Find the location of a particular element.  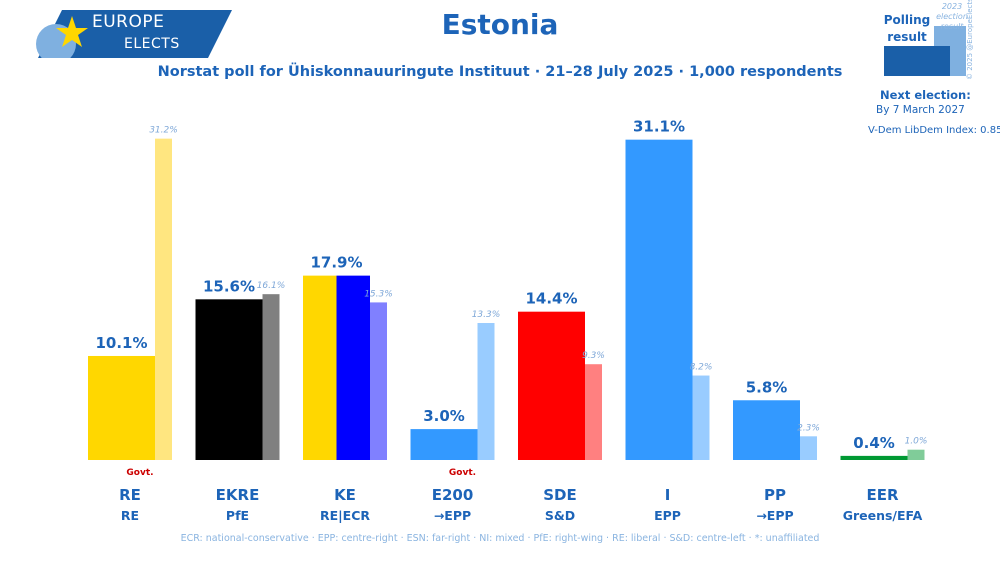

vdem-index: V-Dem LibDem Index: 0.85 is located at coordinates (934, 130).